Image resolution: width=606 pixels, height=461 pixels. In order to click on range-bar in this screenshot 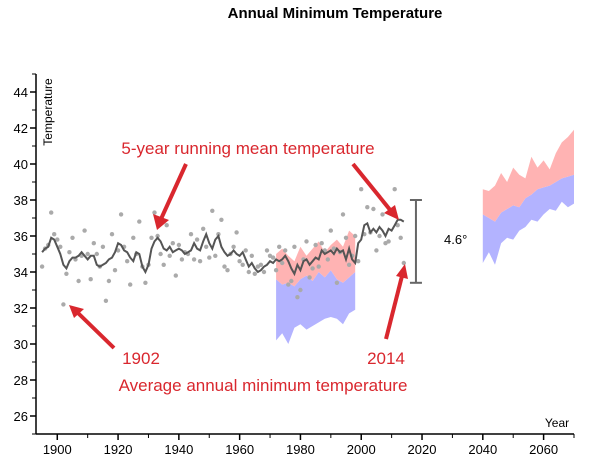, I will do `click(415, 241)`.